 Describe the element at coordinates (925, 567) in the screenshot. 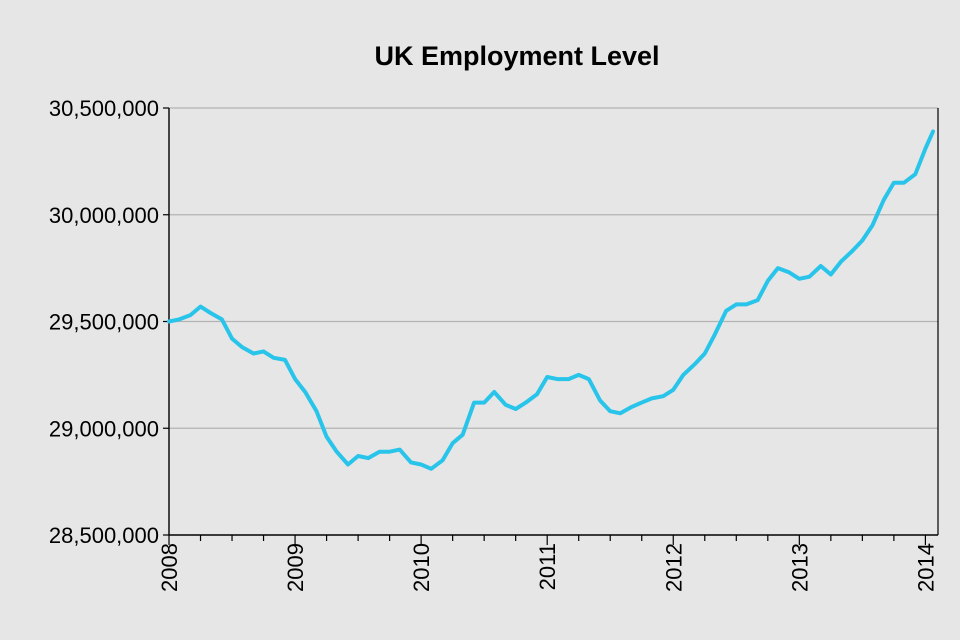

I see `x-tick-label: 2014` at that location.